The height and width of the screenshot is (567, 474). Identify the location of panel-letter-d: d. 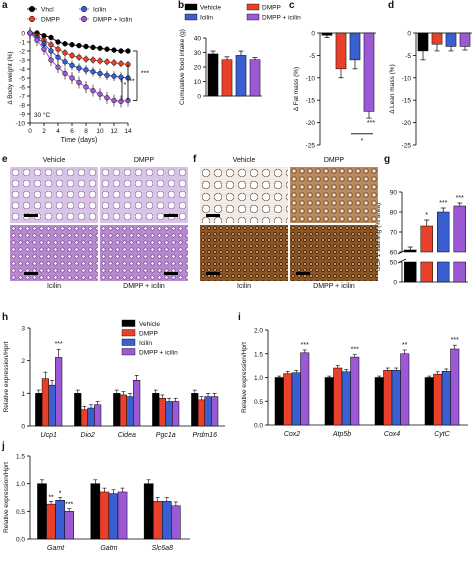
(391, 5).